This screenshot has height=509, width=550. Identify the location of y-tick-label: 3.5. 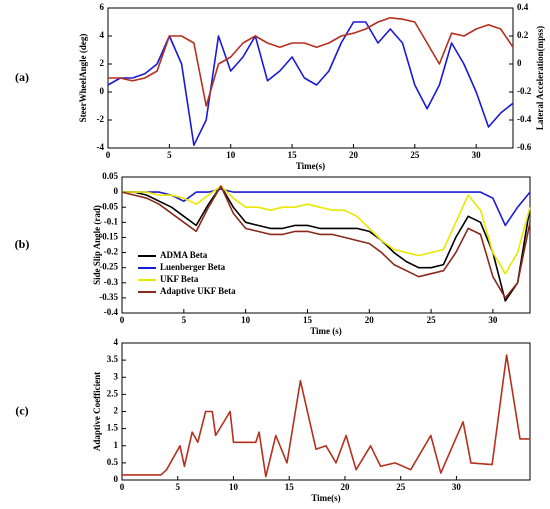
(113, 359).